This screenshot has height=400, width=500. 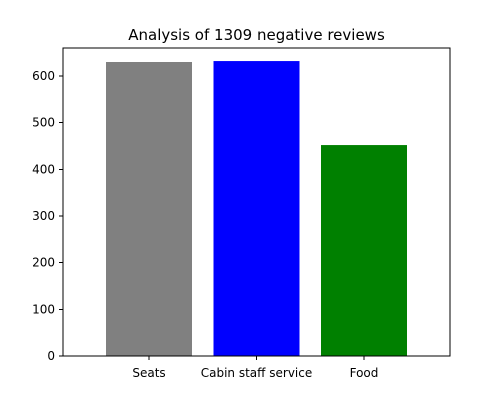 I want to click on x-tick-label: Seats, so click(x=148, y=373).